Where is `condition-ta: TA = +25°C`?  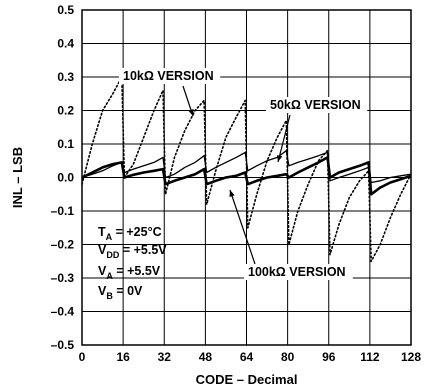
condition-ta: TA = +25°C is located at coordinates (130, 233).